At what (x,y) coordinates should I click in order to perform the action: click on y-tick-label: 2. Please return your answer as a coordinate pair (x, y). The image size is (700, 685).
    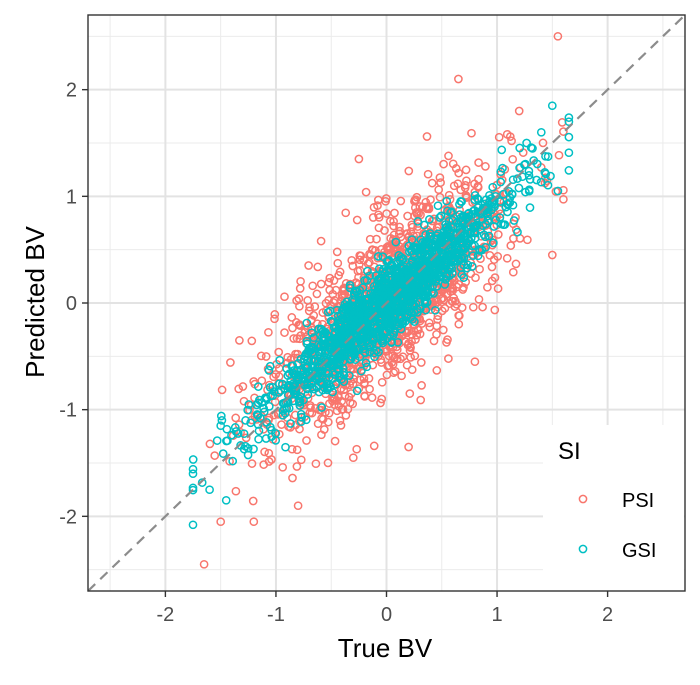
    Looking at the image, I should click on (71, 91).